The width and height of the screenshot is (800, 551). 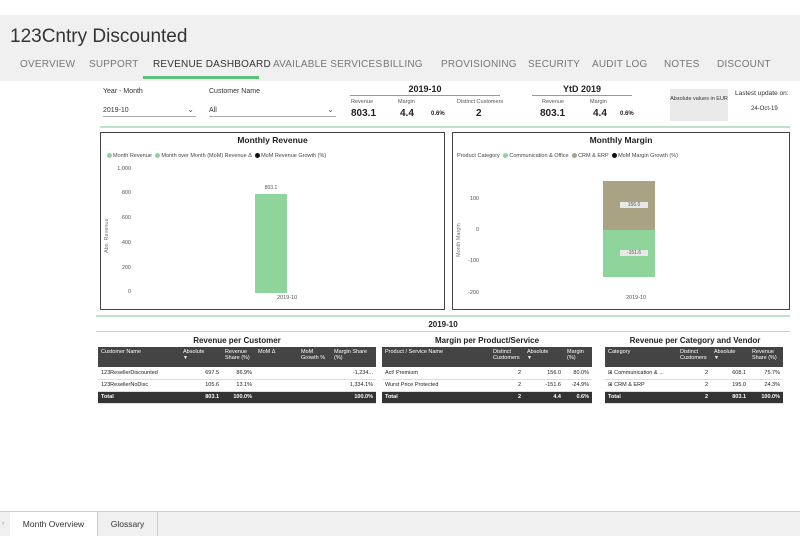 I want to click on update-label: Lastest update on:, so click(x=762, y=93).